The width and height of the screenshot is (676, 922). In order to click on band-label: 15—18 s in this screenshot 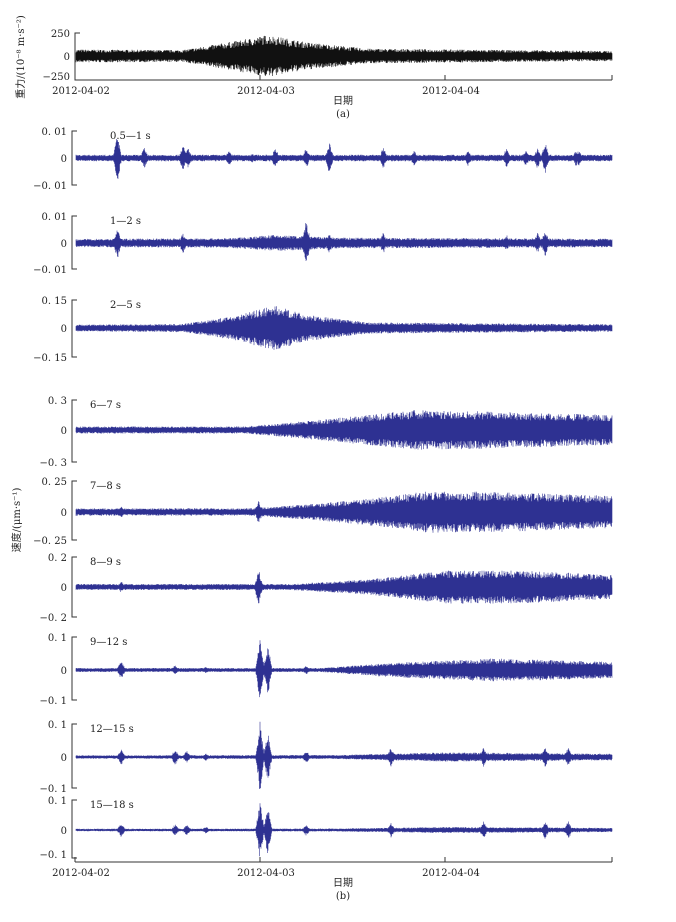, I will do `click(112, 805)`.